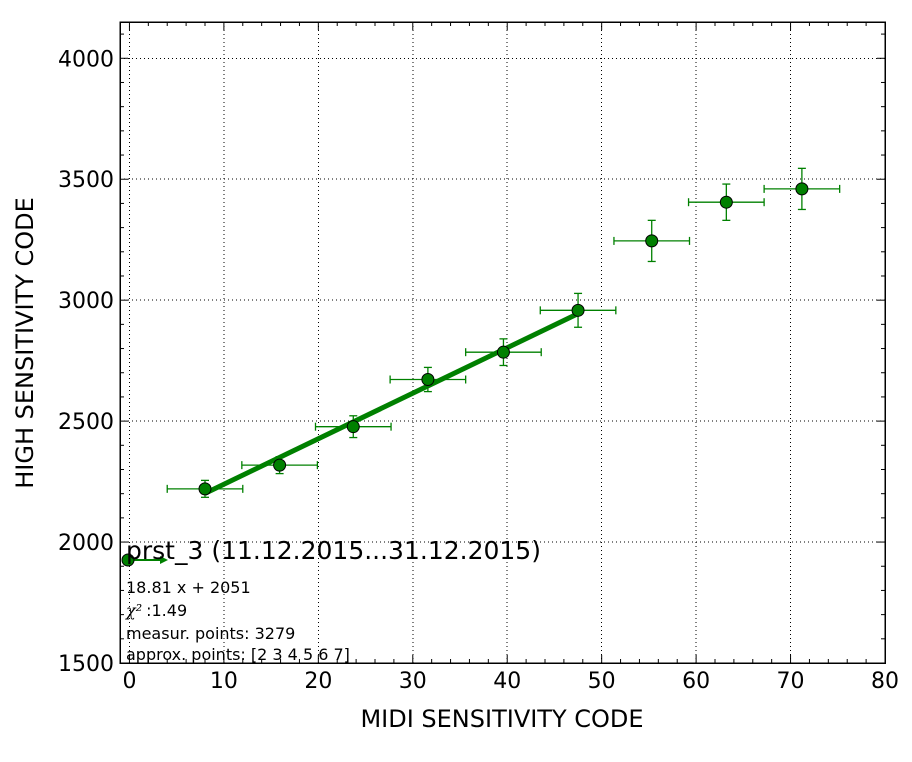 This screenshot has height=762, width=912. Describe the element at coordinates (238, 654) in the screenshot. I see `legend-approx-points: approx. points: [2 3 4 5 6 7]` at that location.